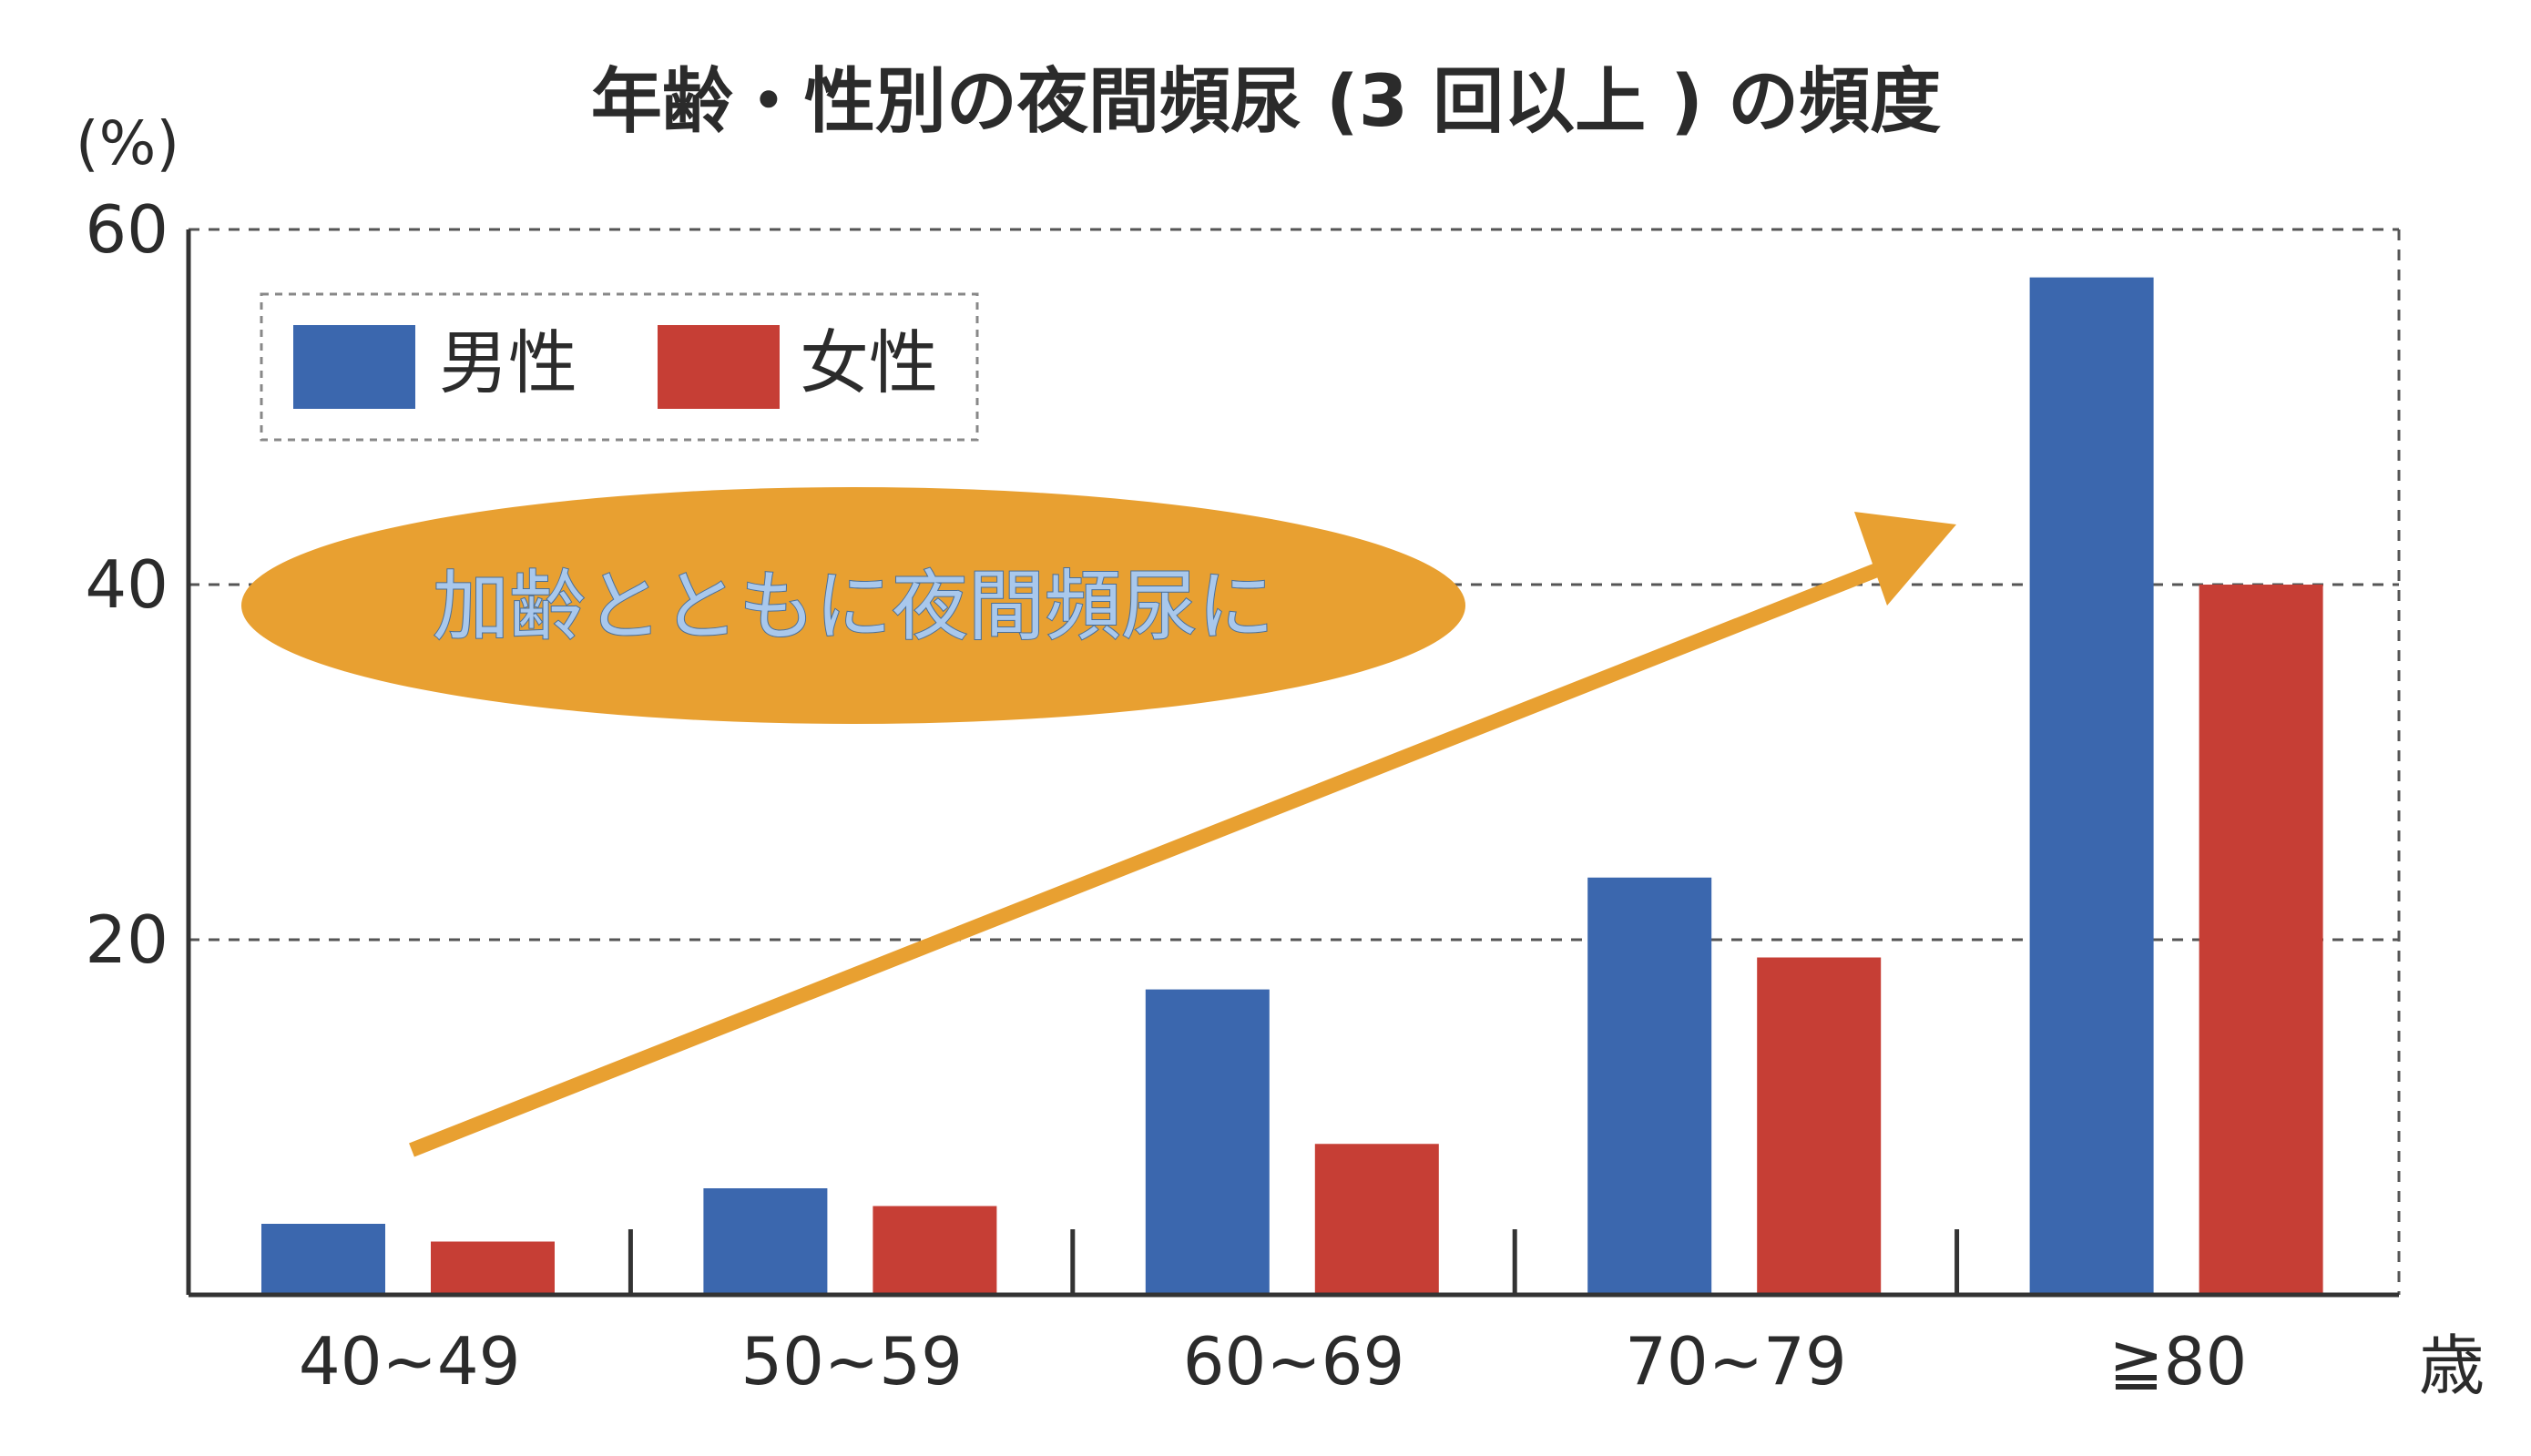 The image size is (2531, 1456). I want to click on category-label-4: ≧80, so click(2177, 1362).